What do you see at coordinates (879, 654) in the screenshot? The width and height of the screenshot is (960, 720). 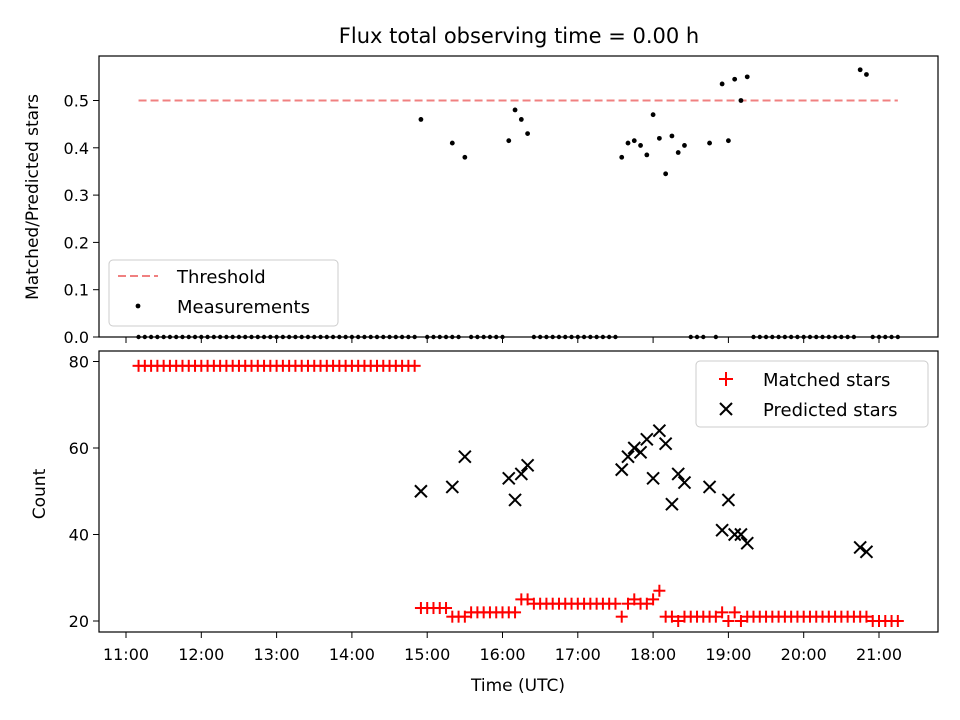 I see `x-tick-label: 21:00` at bounding box center [879, 654].